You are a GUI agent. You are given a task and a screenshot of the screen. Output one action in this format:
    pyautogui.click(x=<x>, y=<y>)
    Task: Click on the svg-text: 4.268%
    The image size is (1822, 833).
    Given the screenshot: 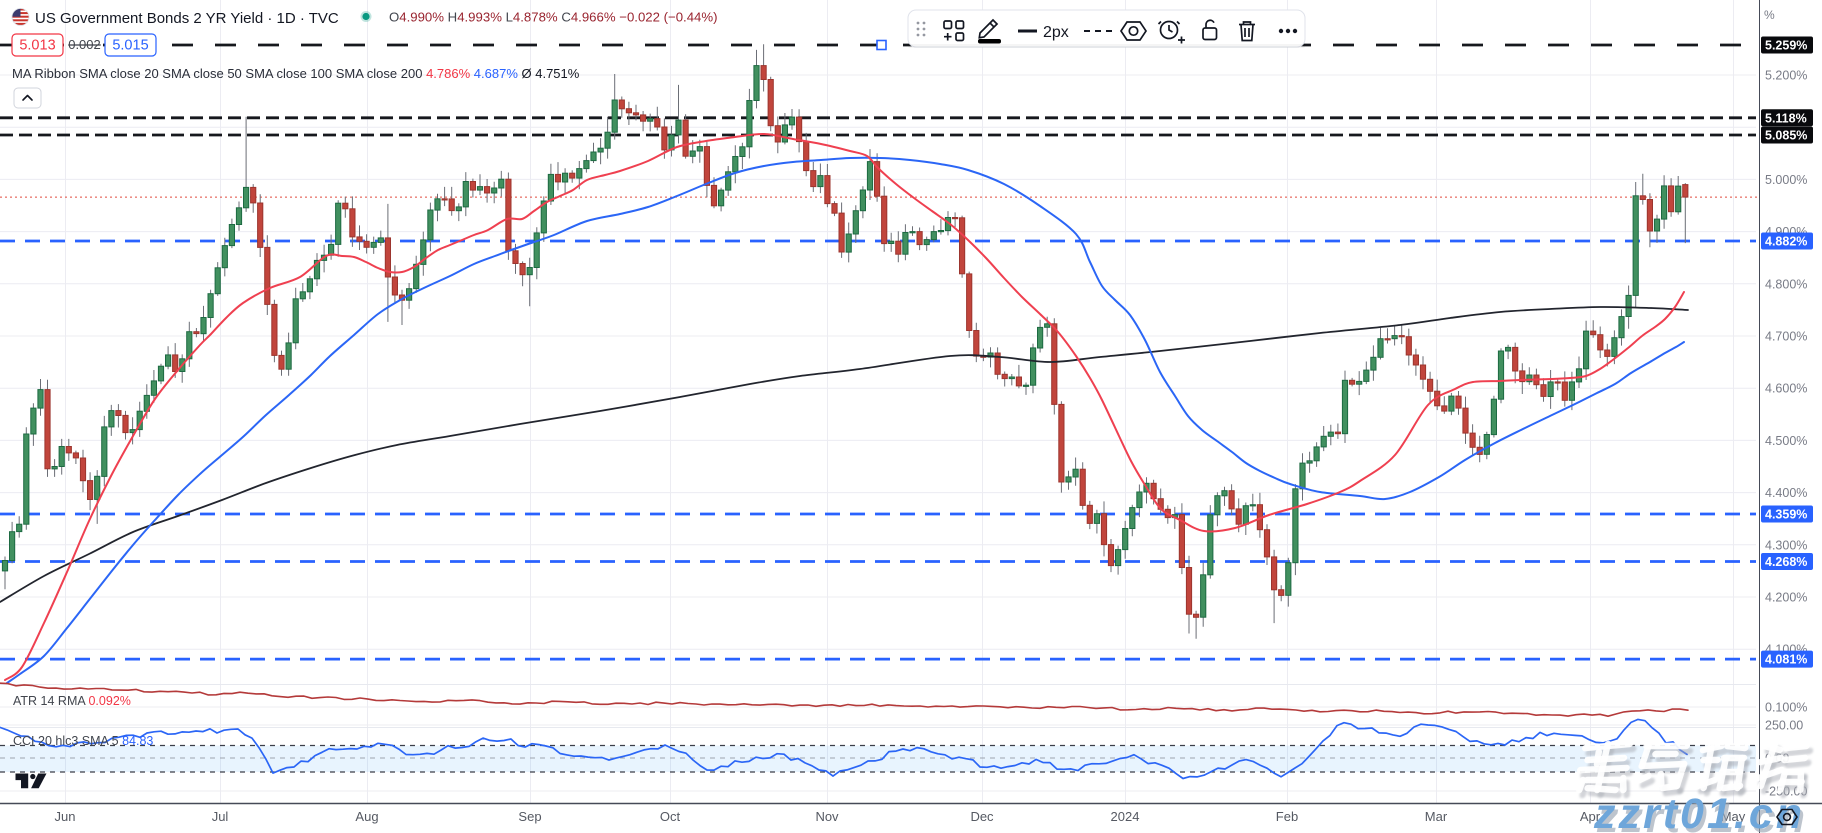 What is the action you would take?
    pyautogui.click(x=1786, y=562)
    